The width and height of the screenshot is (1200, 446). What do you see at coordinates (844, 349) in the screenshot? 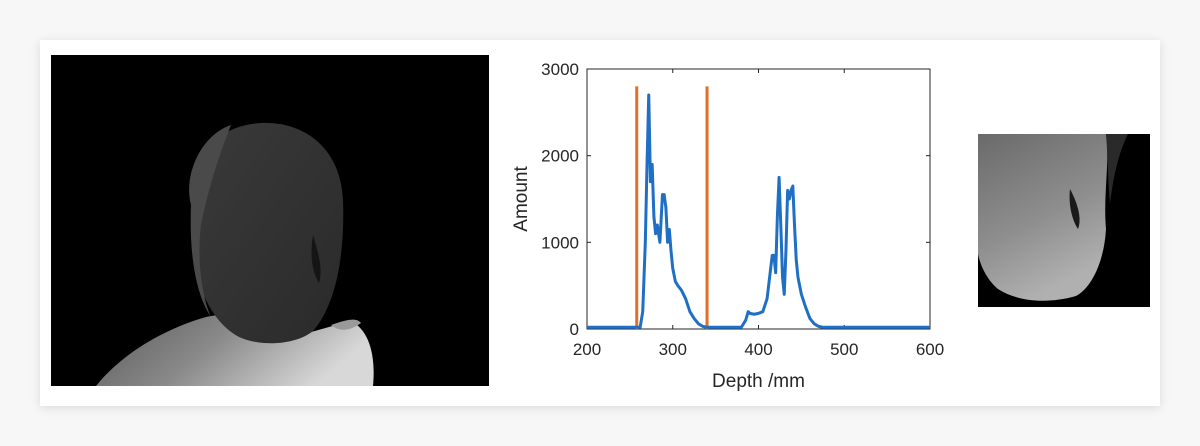
I see `x-tick-label: 500` at bounding box center [844, 349].